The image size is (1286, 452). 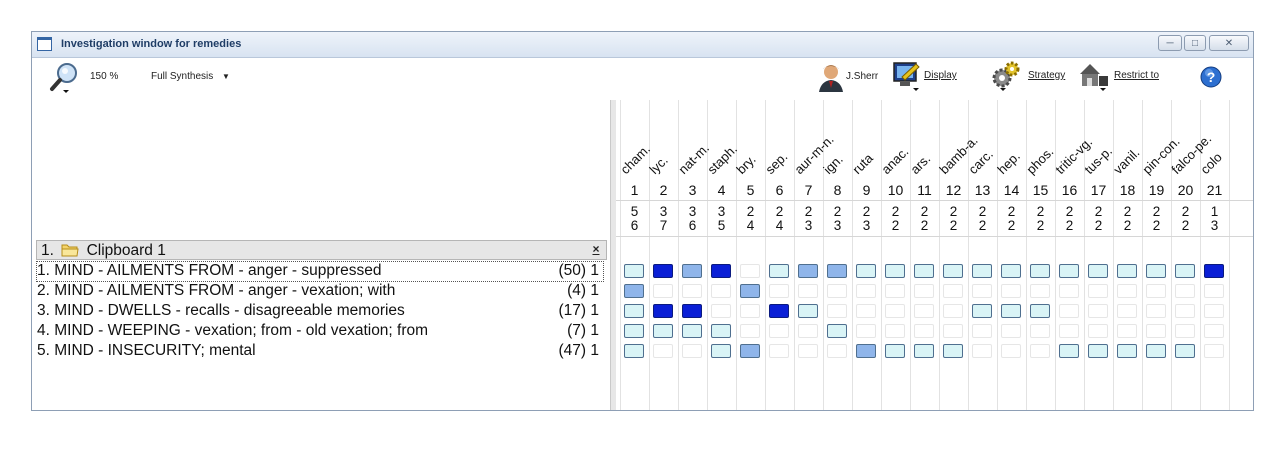 I want to click on maximize-button: □, so click(x=1195, y=43).